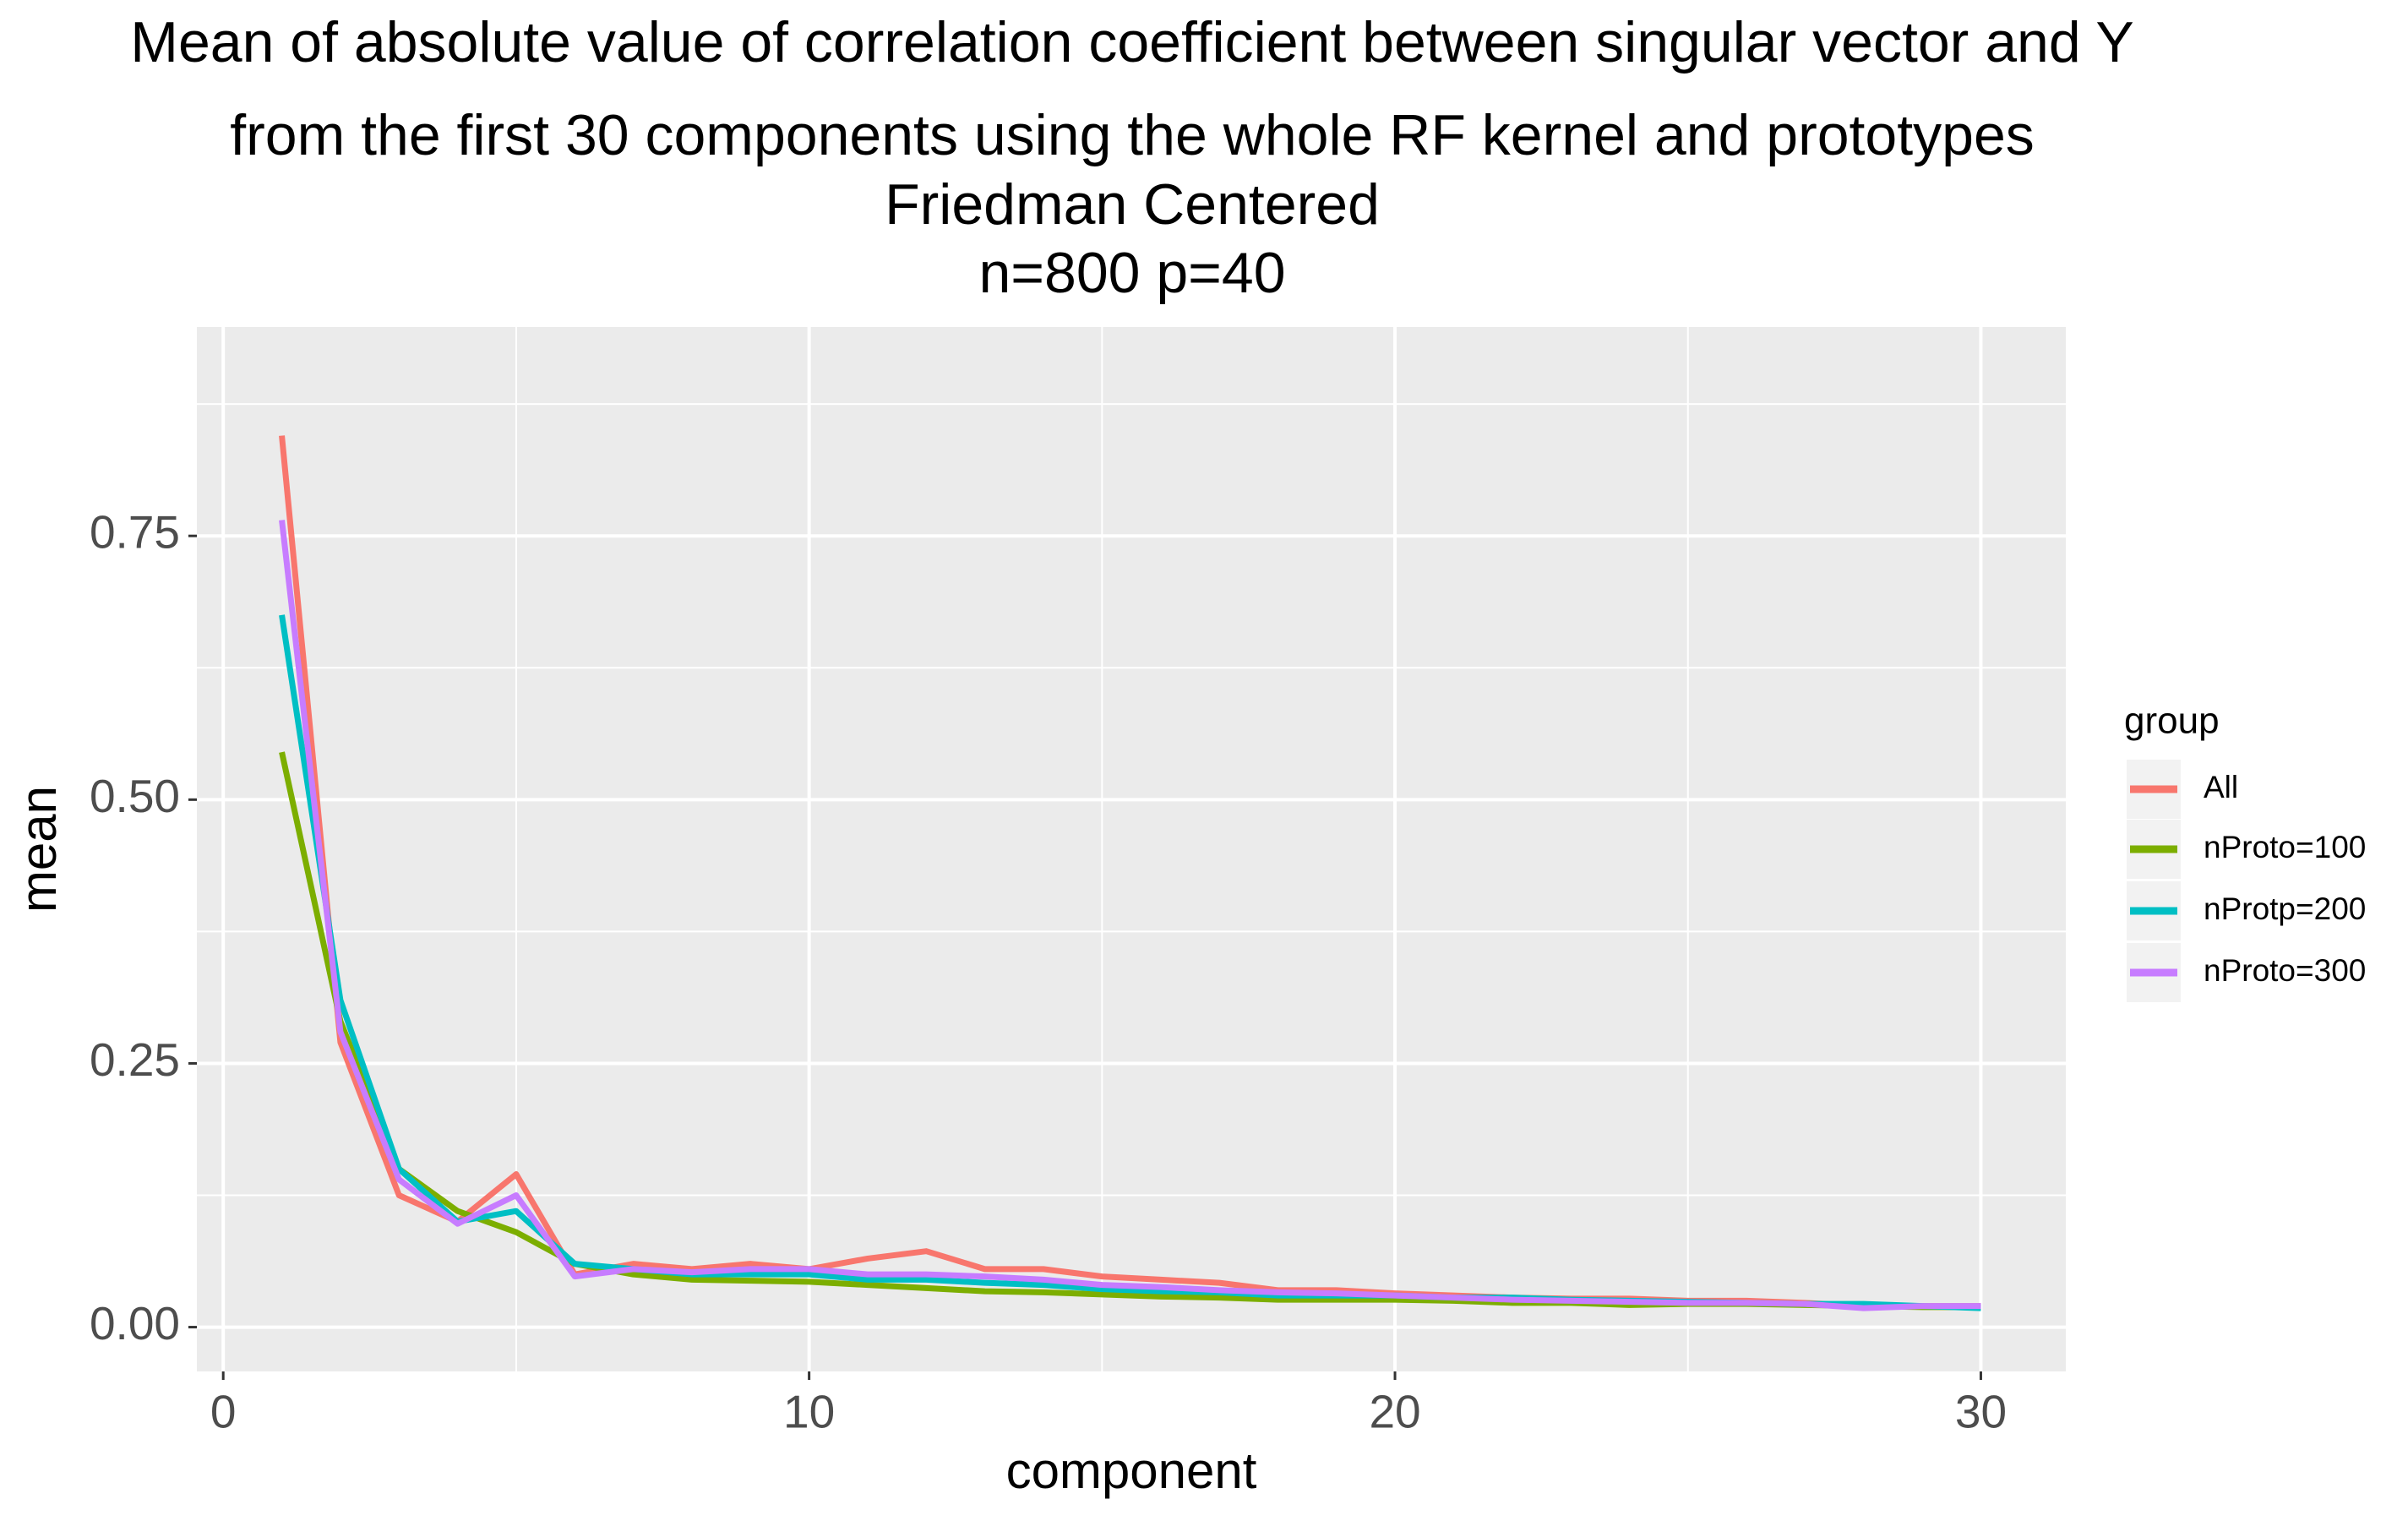 This screenshot has height=1521, width=2408. Describe the element at coordinates (809, 1412) in the screenshot. I see `x-tick-label: 10` at that location.